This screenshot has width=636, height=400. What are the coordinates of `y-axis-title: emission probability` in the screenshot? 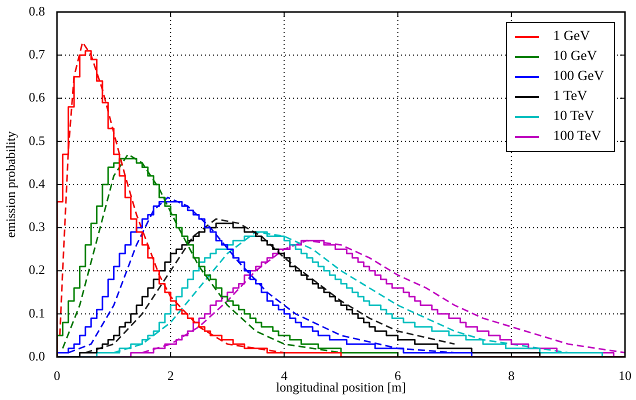 It's located at (10, 184).